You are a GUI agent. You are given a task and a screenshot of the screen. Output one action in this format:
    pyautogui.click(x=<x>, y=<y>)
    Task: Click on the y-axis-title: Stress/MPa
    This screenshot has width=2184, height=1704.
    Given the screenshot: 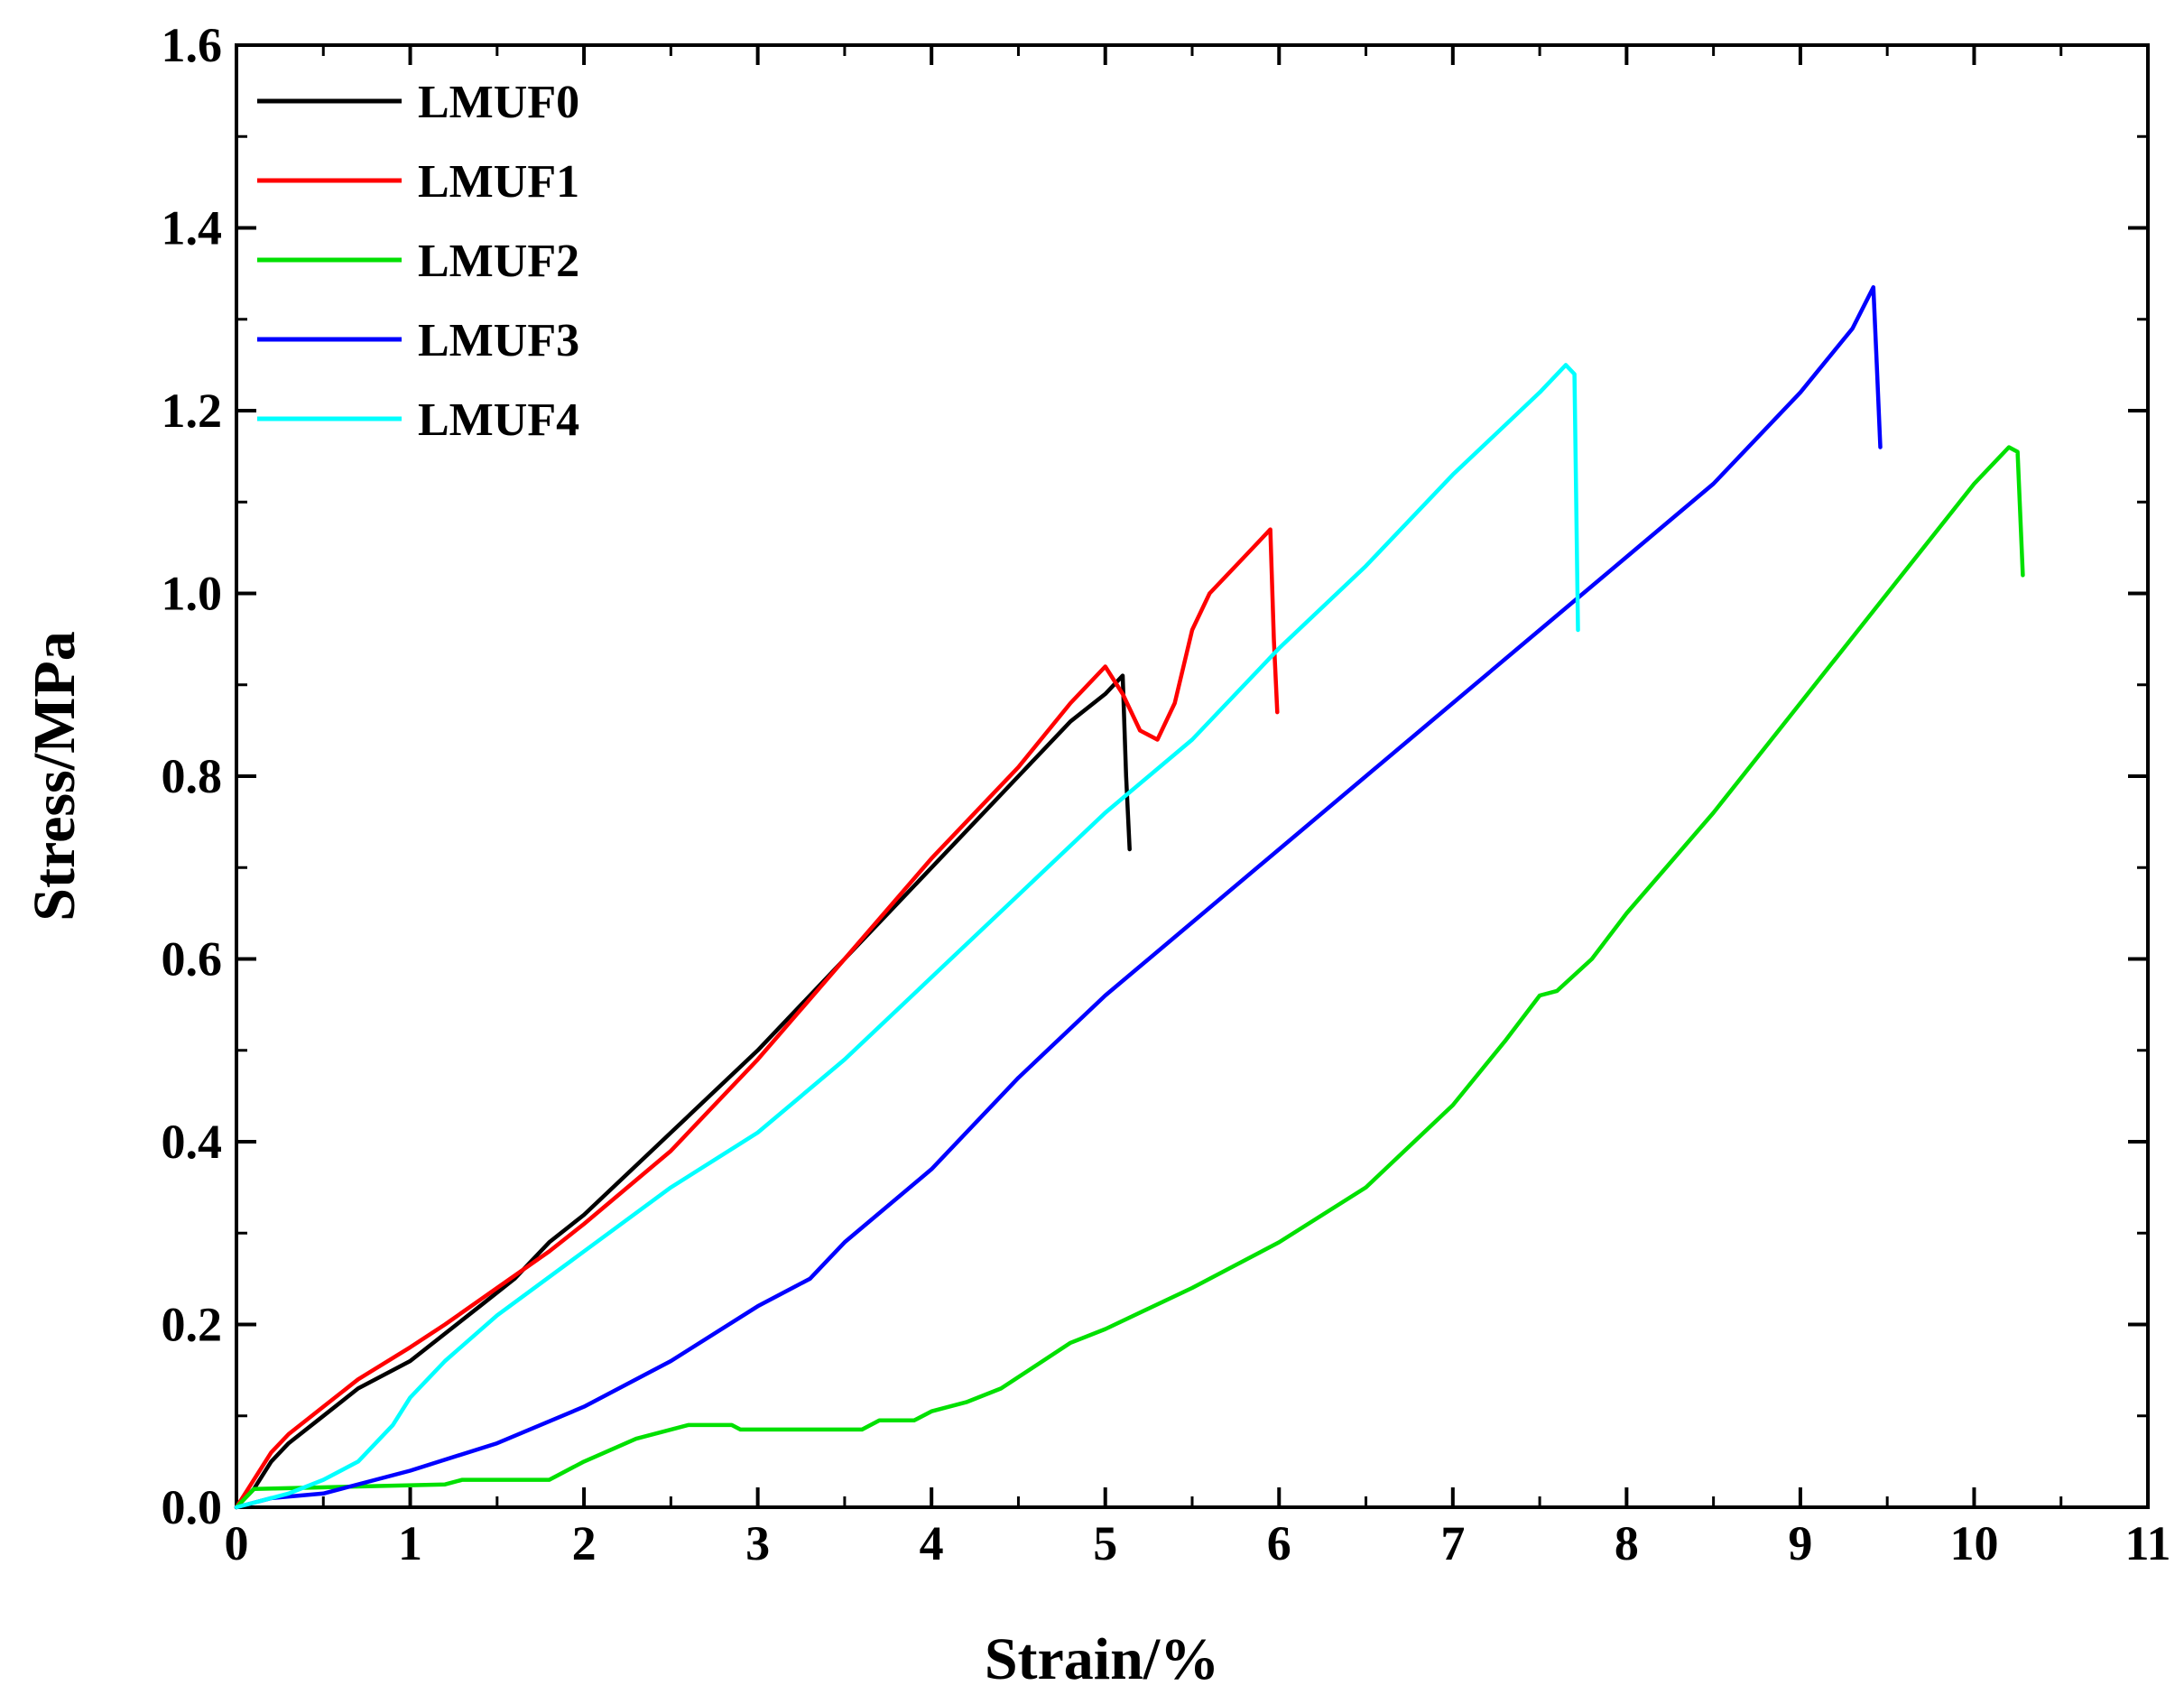 What is the action you would take?
    pyautogui.click(x=55, y=776)
    